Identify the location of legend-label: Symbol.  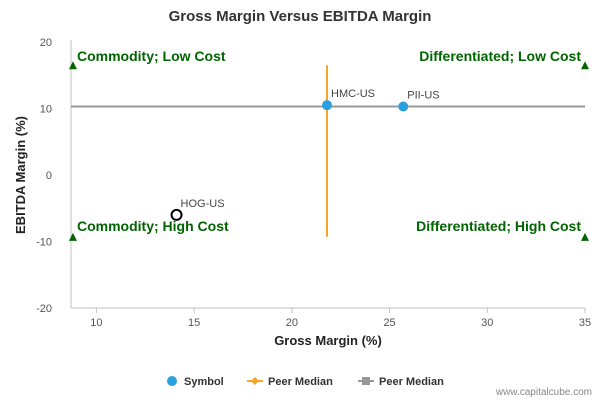
(204, 382).